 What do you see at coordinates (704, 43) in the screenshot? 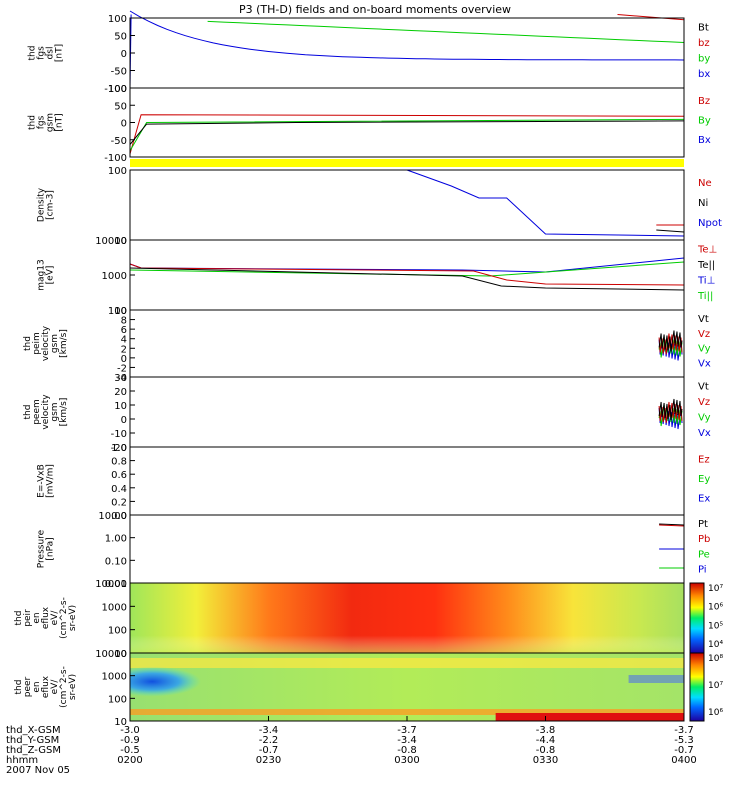
I see `fgs-dsl-legend-red: bz` at bounding box center [704, 43].